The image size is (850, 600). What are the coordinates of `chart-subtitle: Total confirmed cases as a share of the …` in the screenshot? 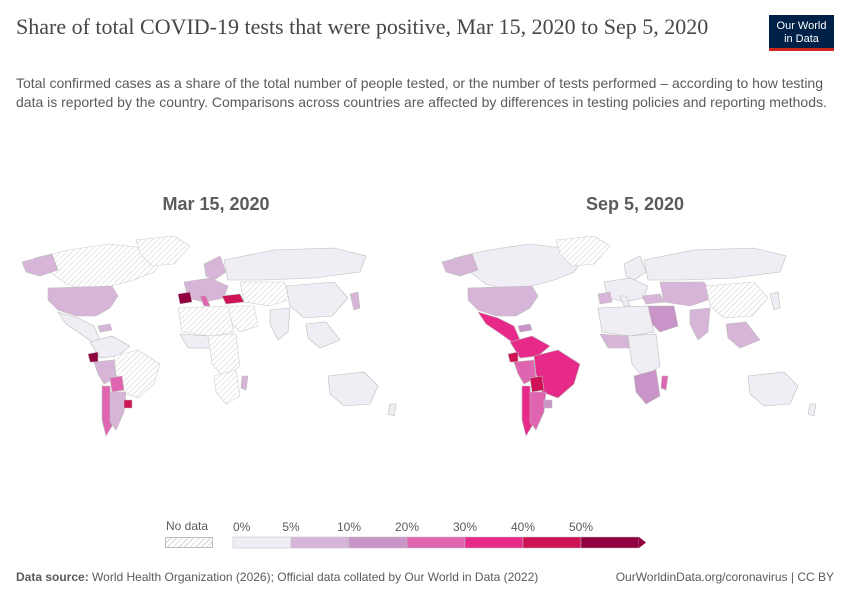 It's located at (421, 92).